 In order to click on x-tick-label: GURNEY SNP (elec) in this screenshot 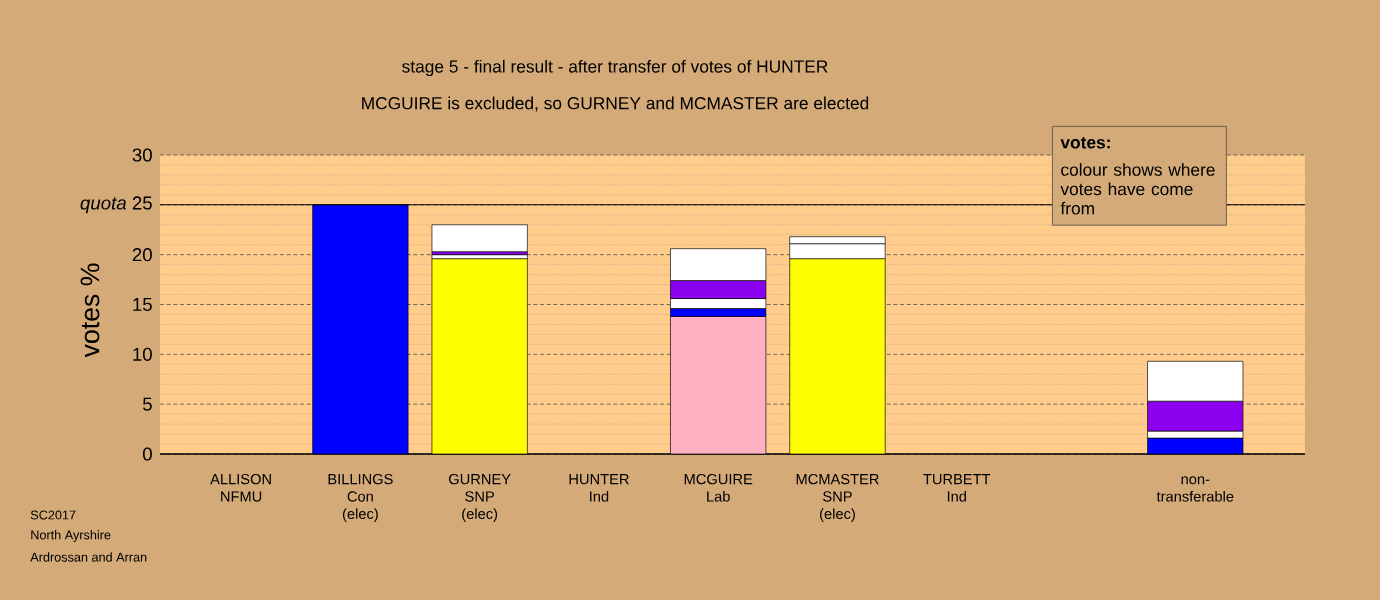, I will do `click(480, 497)`.